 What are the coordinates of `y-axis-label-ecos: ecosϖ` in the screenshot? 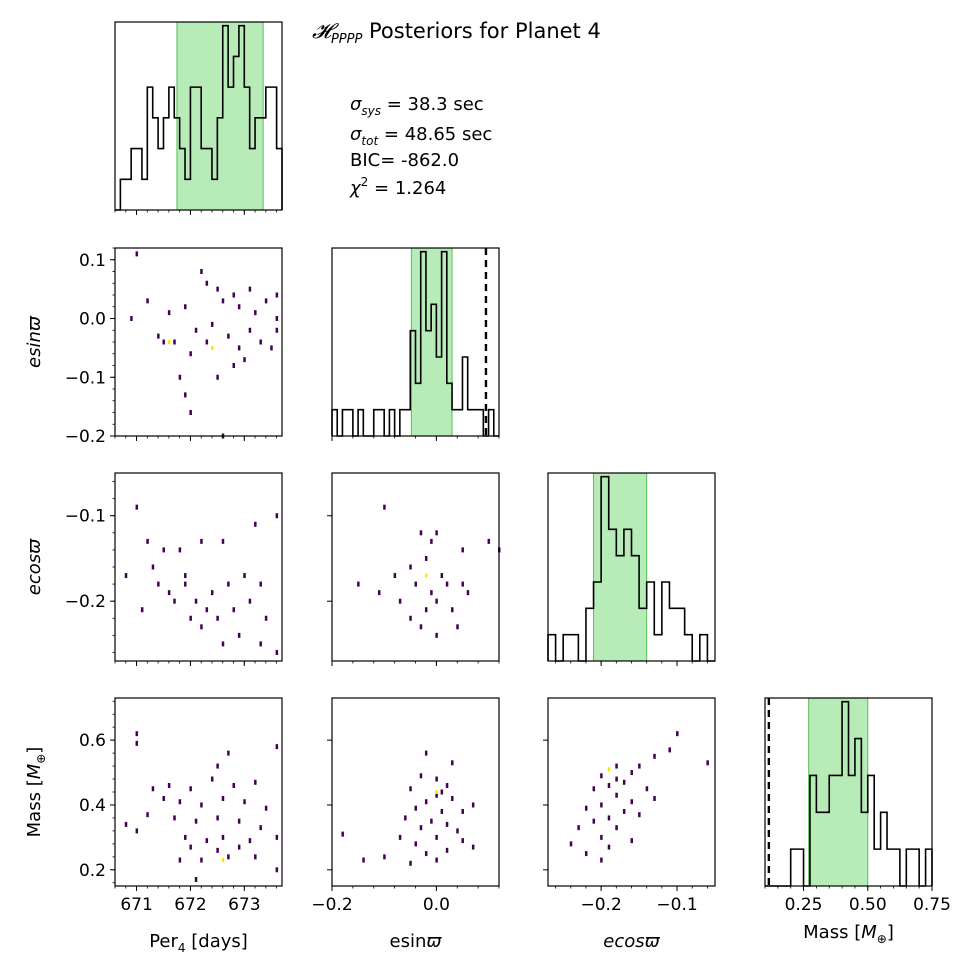 It's located at (34, 566).